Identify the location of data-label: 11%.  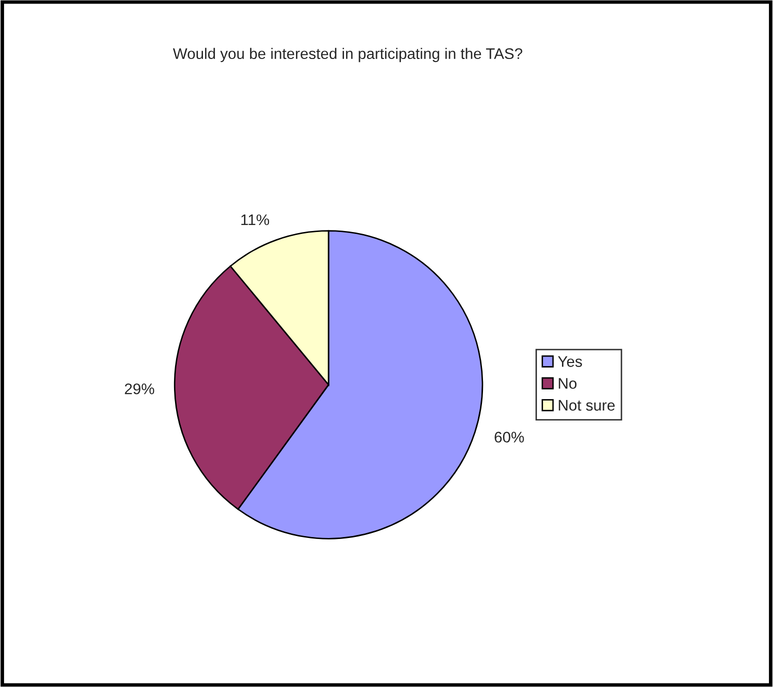
(255, 220).